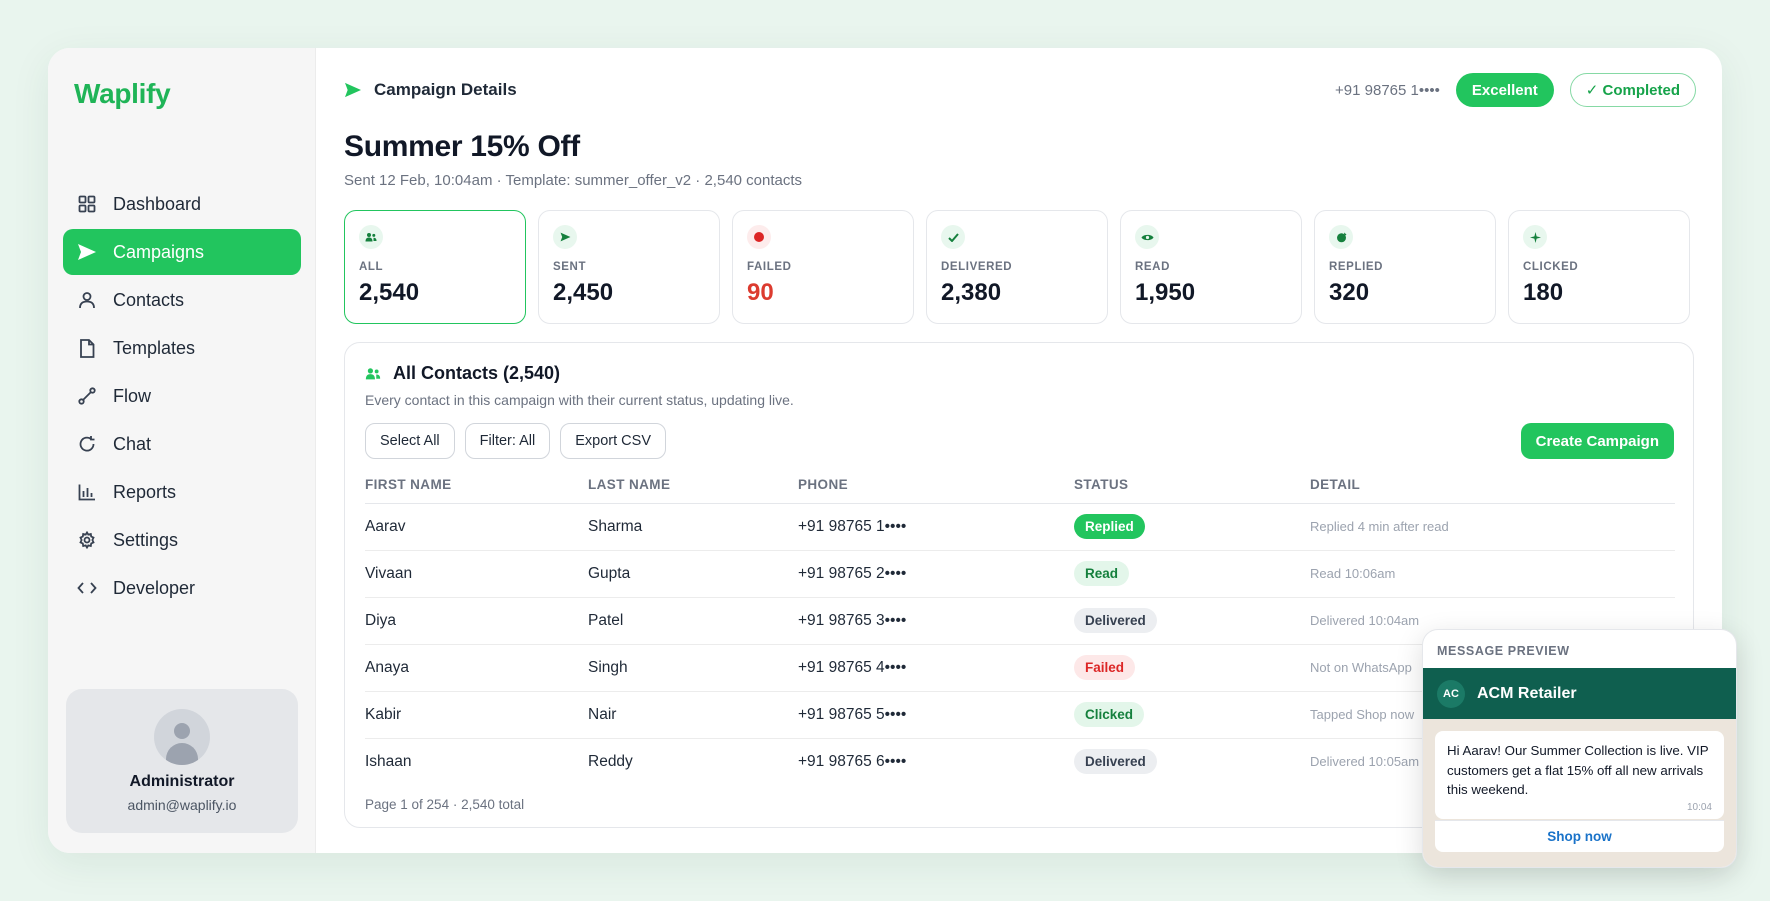 The image size is (1770, 901). I want to click on last-name-cell: Sharma, so click(693, 527).